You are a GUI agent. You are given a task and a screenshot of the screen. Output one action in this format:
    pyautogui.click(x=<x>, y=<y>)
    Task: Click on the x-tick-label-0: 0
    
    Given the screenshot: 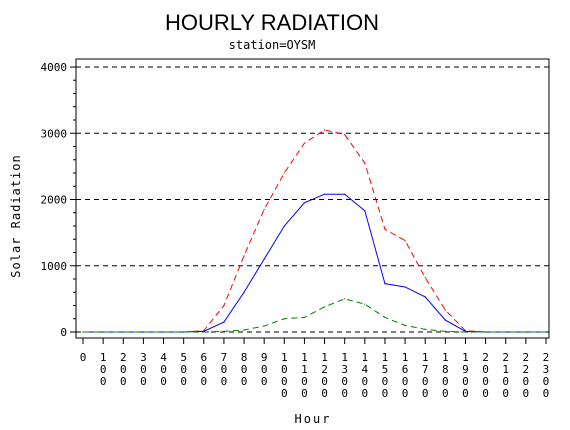 What is the action you would take?
    pyautogui.click(x=83, y=357)
    